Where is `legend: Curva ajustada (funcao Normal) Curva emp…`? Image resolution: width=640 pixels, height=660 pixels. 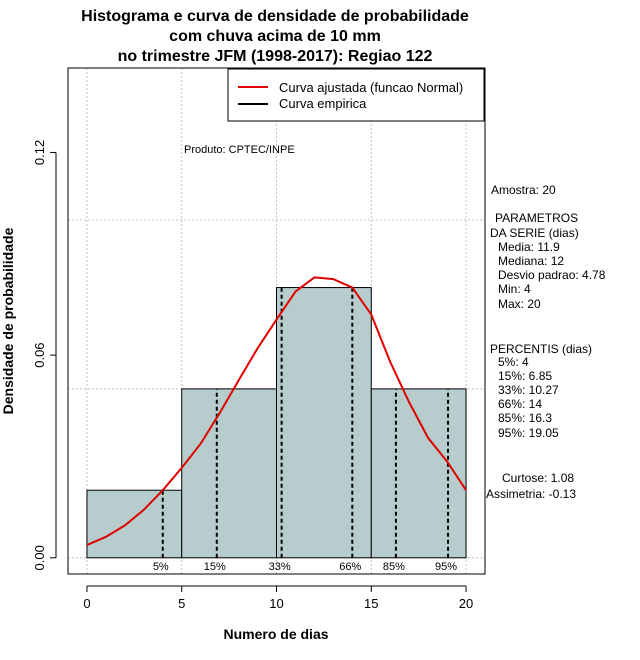 legend: Curva ajustada (funcao Normal) Curva emp… is located at coordinates (356, 95).